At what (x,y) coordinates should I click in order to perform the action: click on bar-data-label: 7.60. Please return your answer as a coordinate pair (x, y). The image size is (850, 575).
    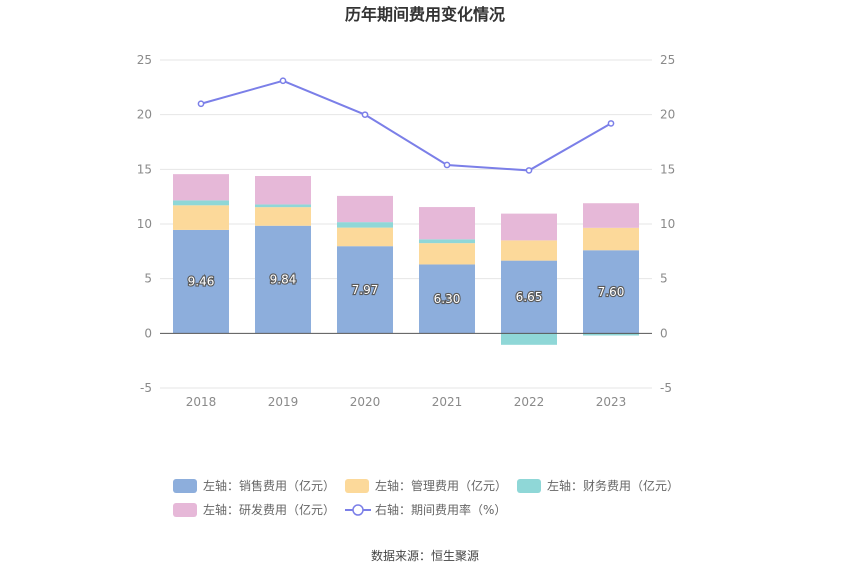
    Looking at the image, I should click on (611, 292).